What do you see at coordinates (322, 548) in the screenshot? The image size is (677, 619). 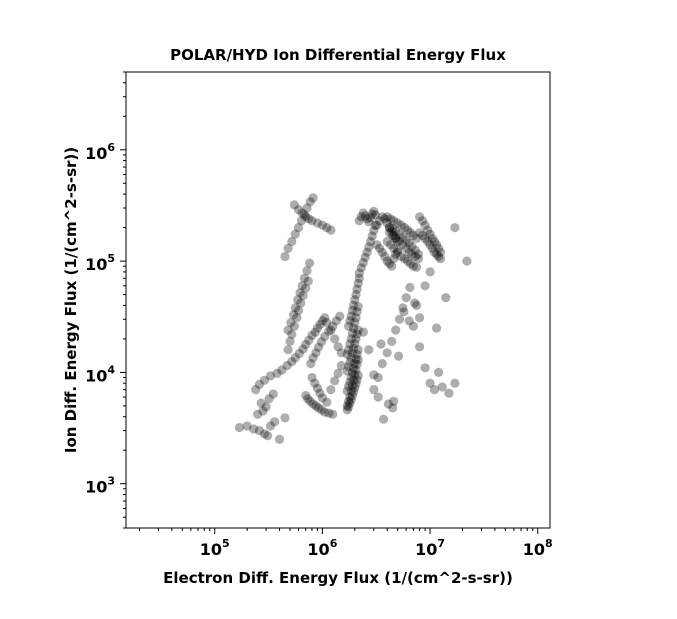 I see `x-tick-label: 106` at bounding box center [322, 548].